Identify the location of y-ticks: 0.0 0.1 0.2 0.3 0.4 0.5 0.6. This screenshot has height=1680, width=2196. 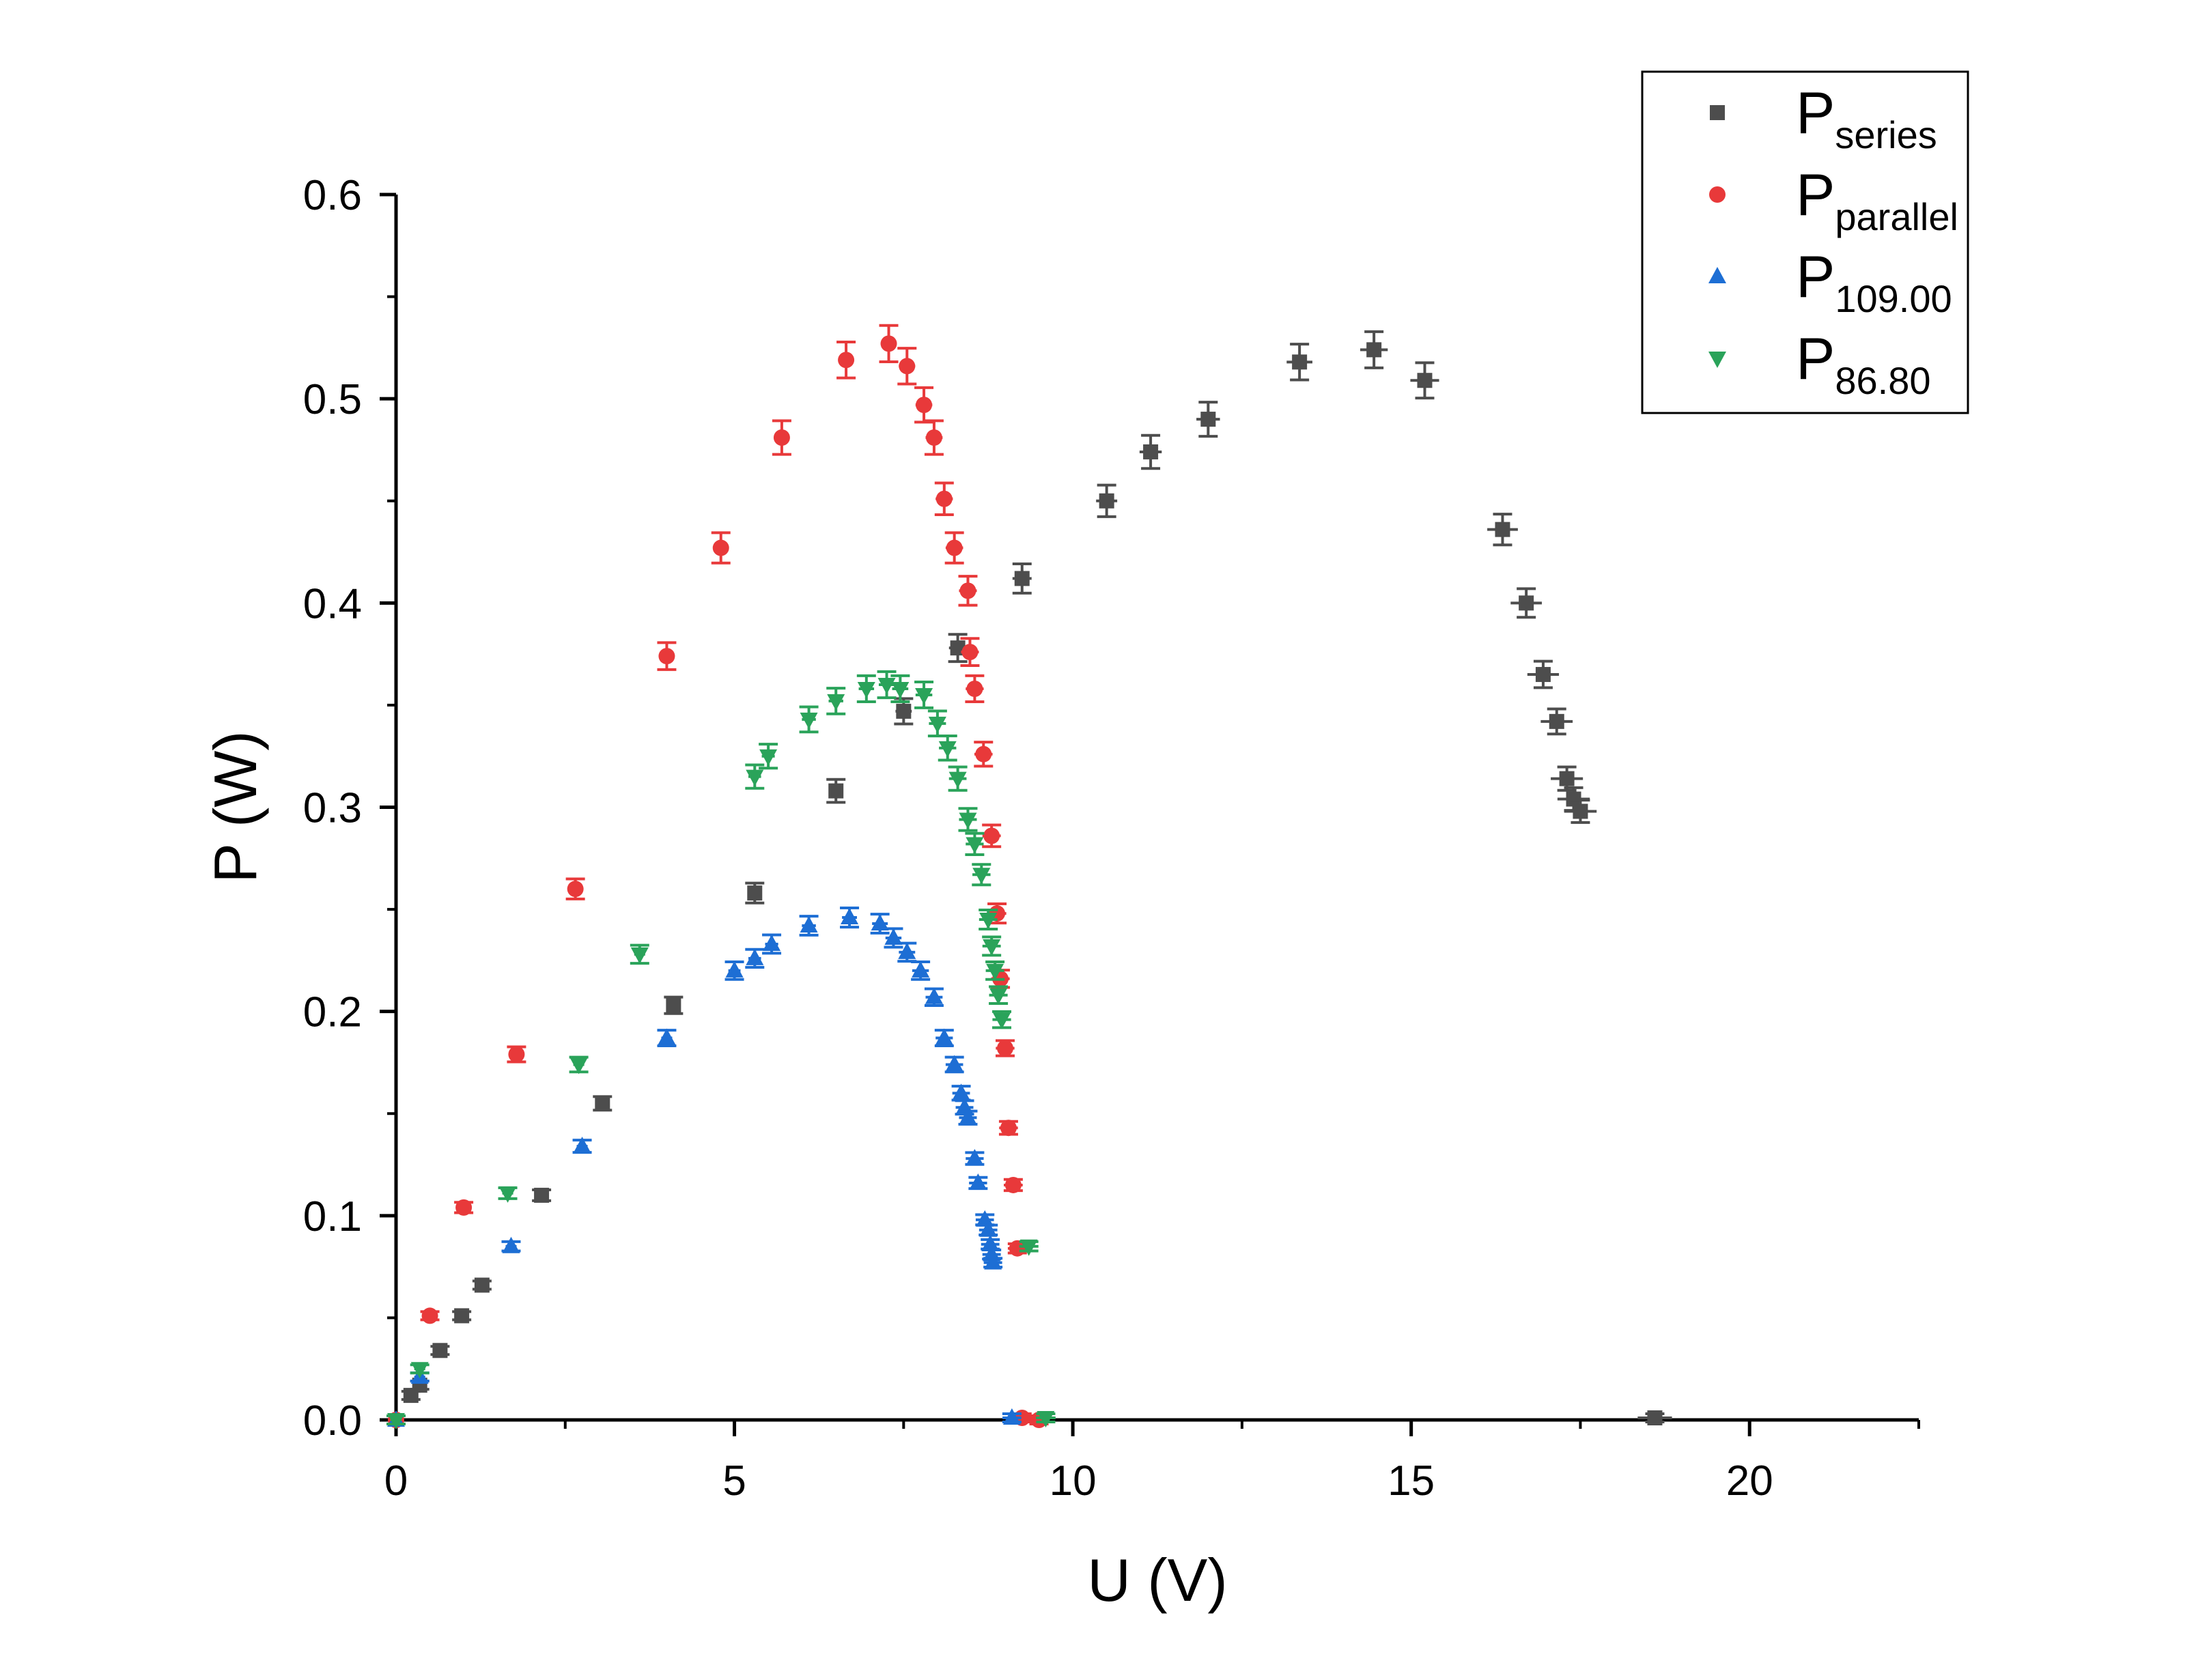
(349, 808).